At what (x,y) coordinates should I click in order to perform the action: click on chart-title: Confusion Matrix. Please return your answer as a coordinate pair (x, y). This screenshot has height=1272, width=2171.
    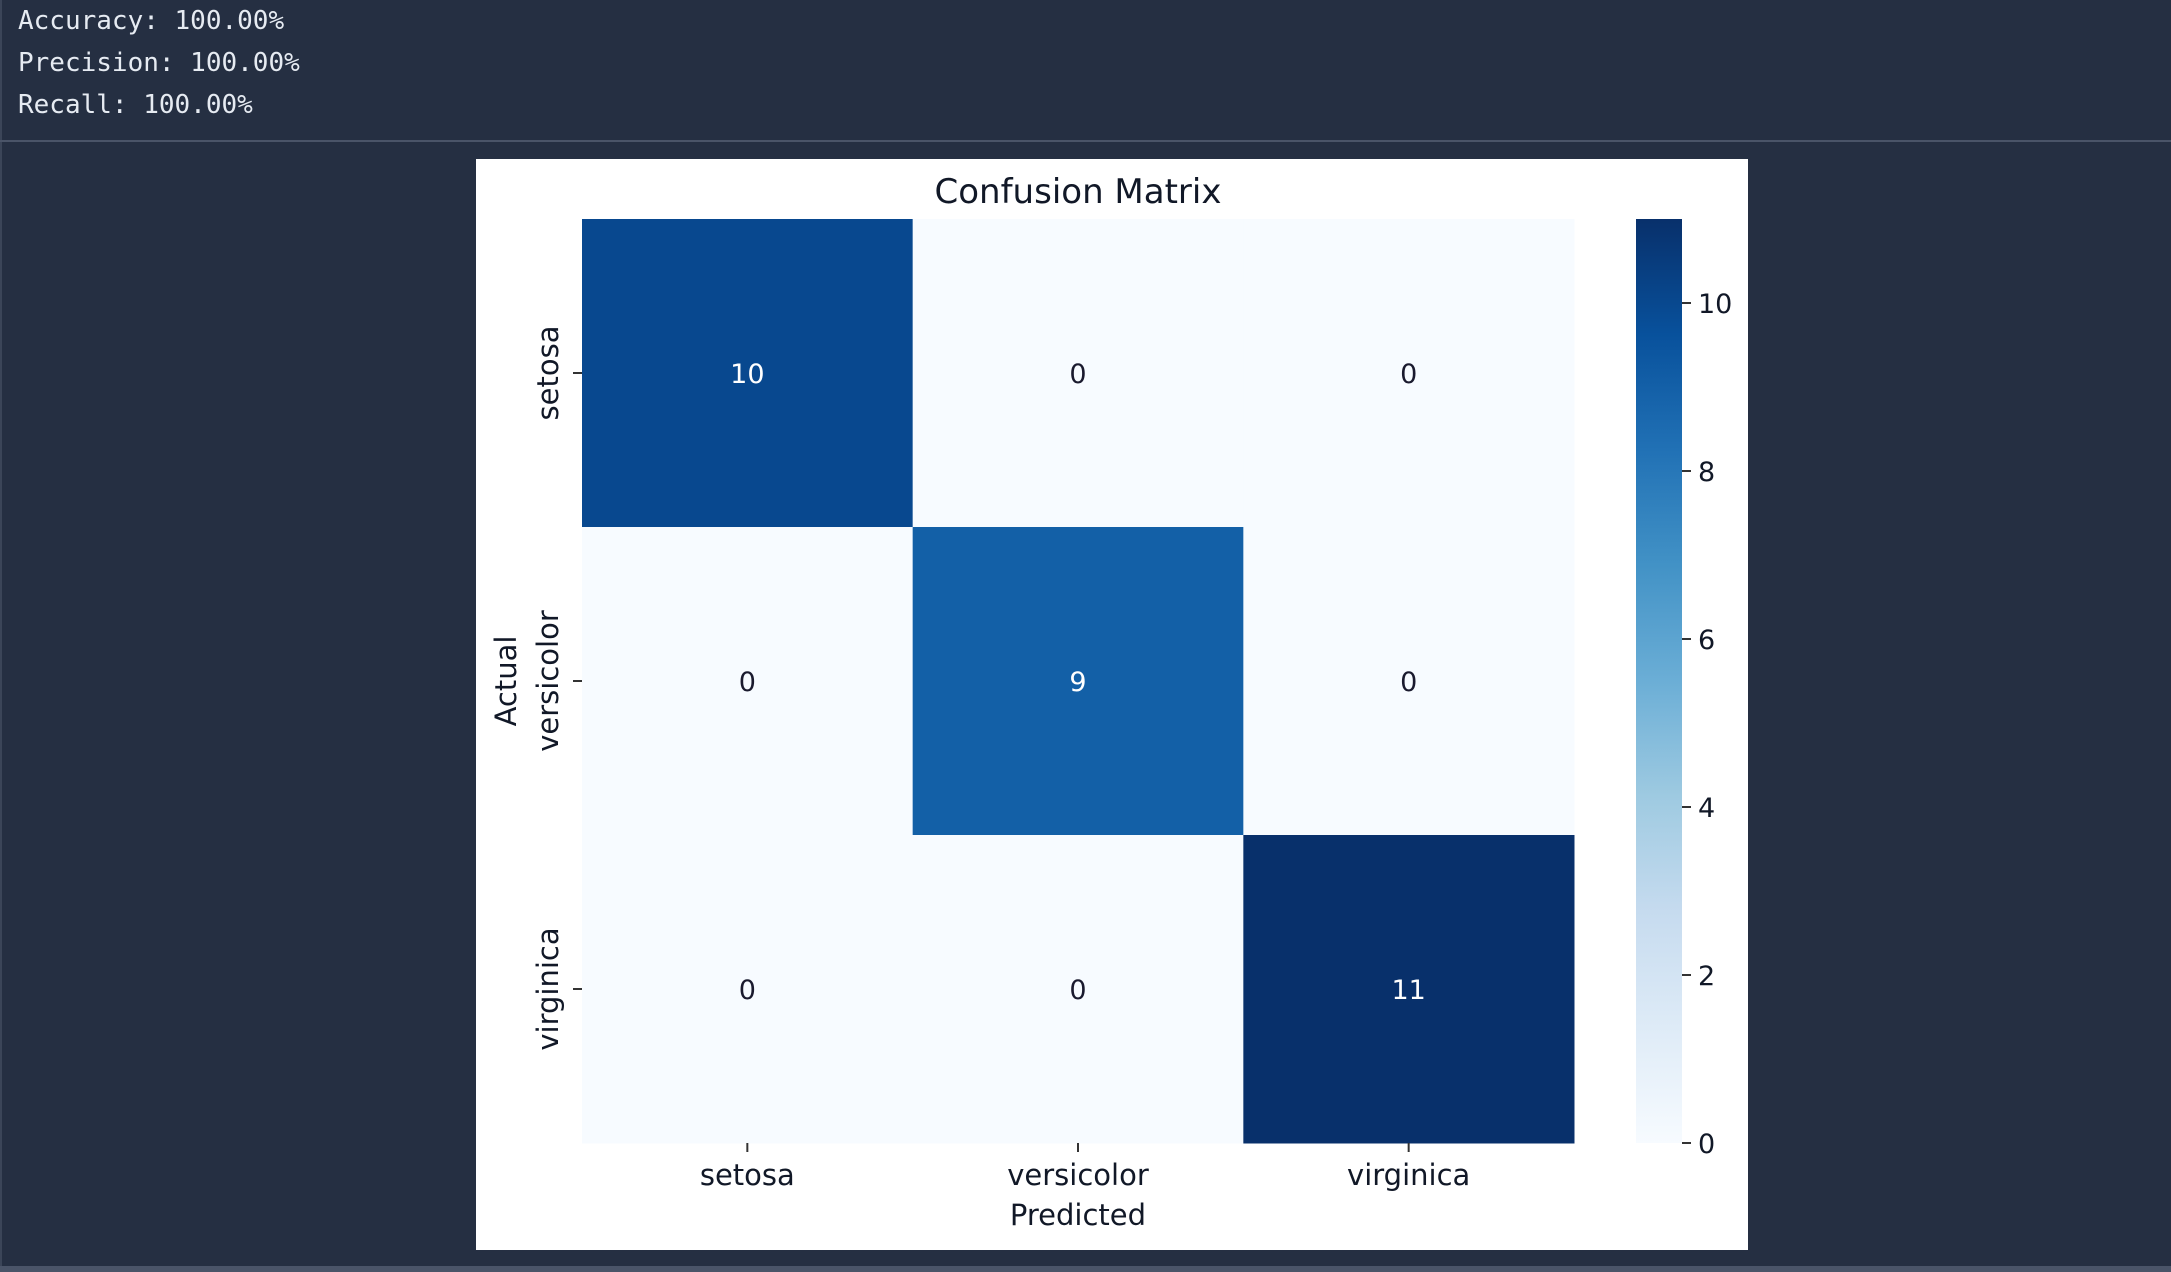
    Looking at the image, I should click on (1078, 192).